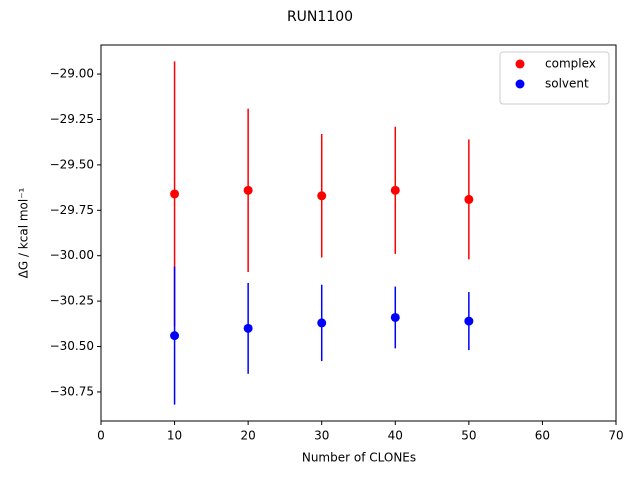 Image resolution: width=640 pixels, height=480 pixels. I want to click on x-tick-label: 10, so click(174, 436).